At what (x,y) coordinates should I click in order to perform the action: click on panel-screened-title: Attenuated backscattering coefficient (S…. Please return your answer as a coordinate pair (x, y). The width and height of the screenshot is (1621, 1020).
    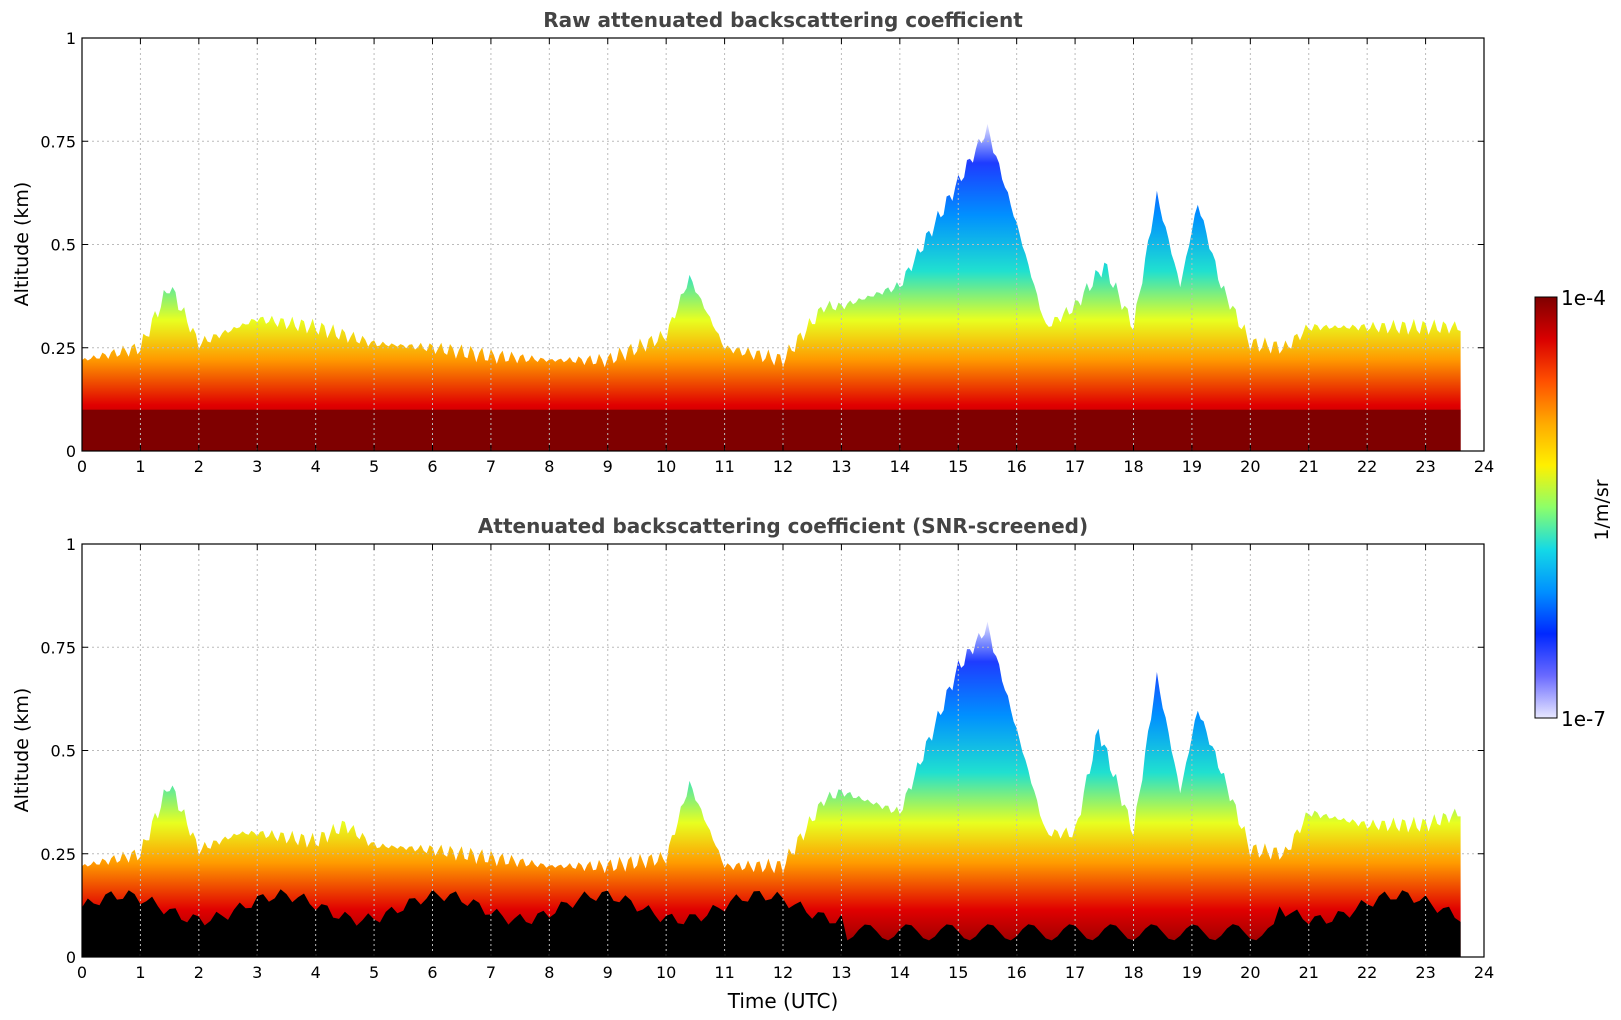
    Looking at the image, I should click on (783, 526).